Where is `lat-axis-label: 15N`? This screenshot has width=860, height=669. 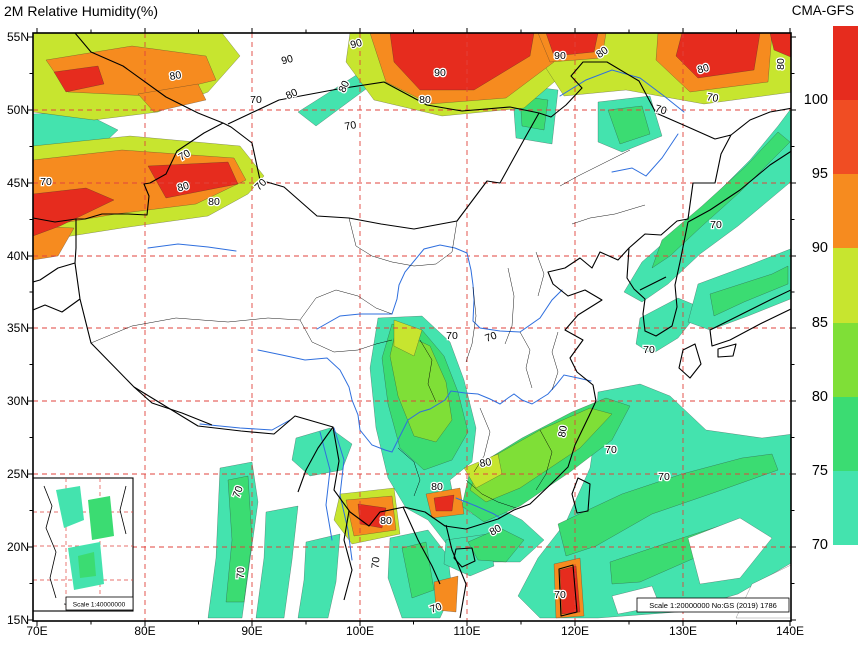
lat-axis-label: 15N is located at coordinates (18, 620).